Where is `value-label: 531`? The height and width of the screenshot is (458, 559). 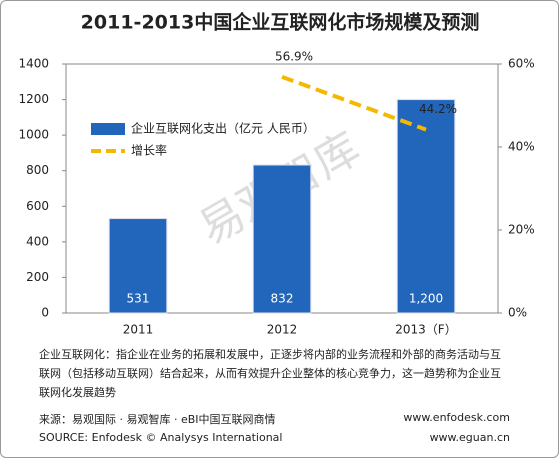 value-label: 531 is located at coordinates (138, 299).